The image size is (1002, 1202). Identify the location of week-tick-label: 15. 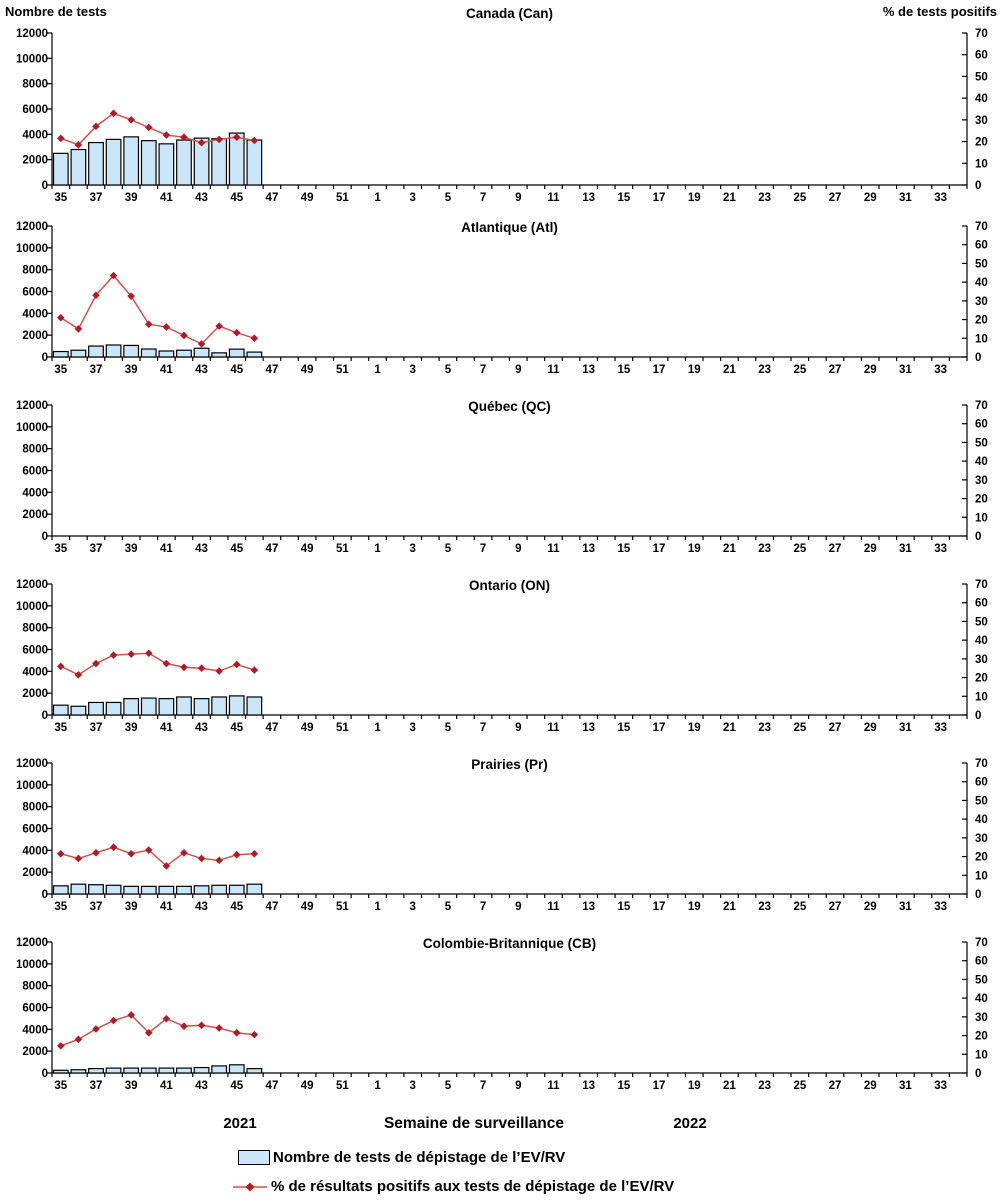
(623, 728).